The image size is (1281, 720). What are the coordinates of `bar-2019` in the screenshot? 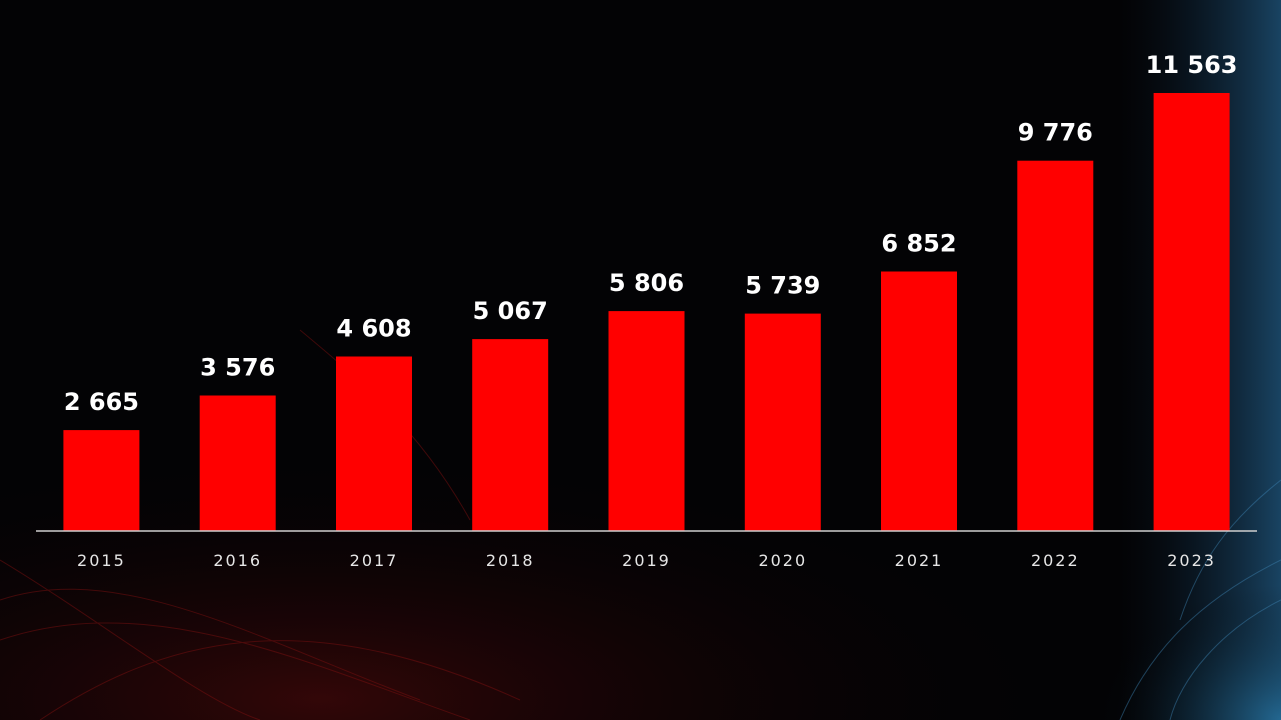 It's located at (646, 421).